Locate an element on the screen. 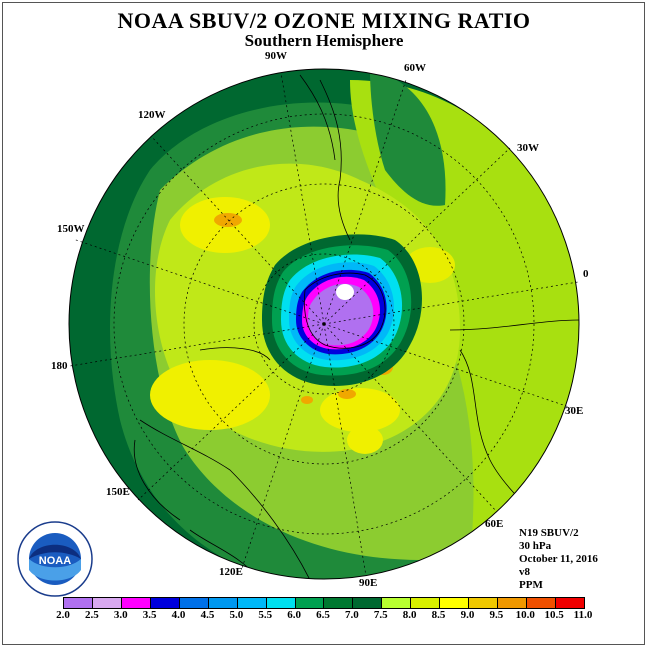 The image size is (648, 648). lon-label-150e: 150E is located at coordinates (118, 492).